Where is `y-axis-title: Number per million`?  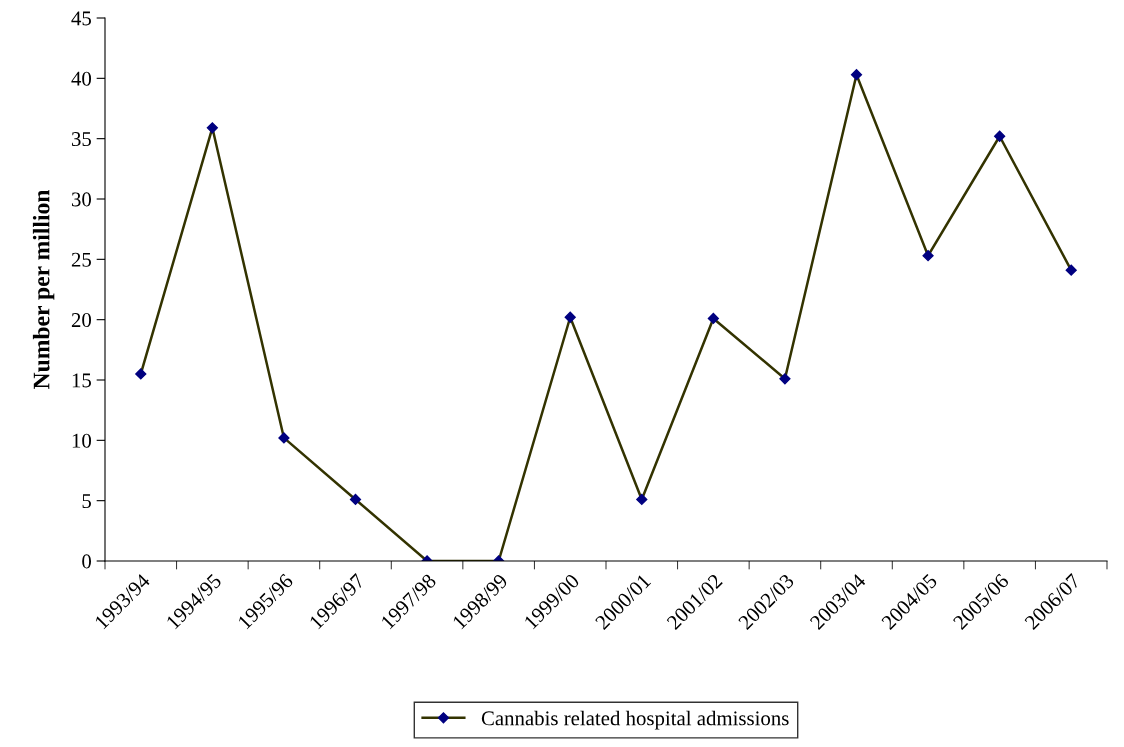 y-axis-title: Number per million is located at coordinates (43, 289).